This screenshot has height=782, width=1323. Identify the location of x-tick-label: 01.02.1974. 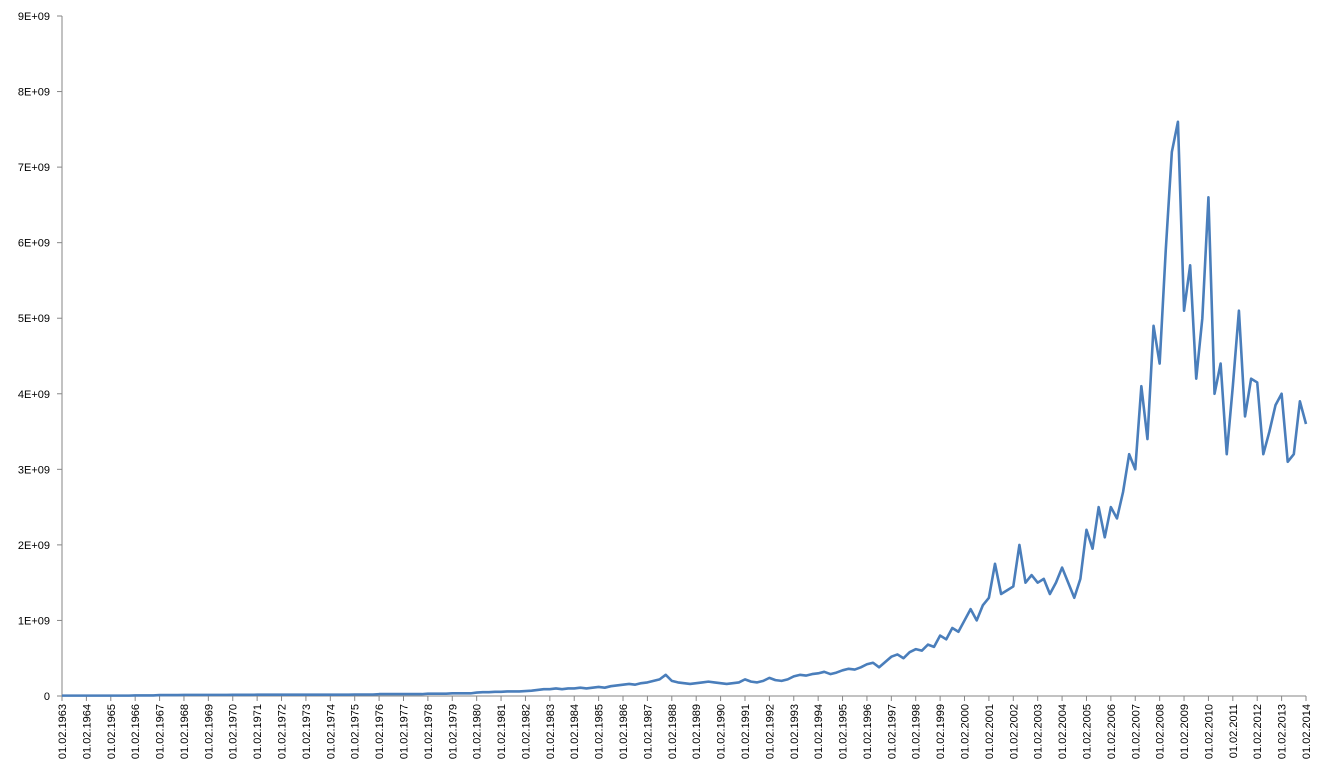
(331, 731).